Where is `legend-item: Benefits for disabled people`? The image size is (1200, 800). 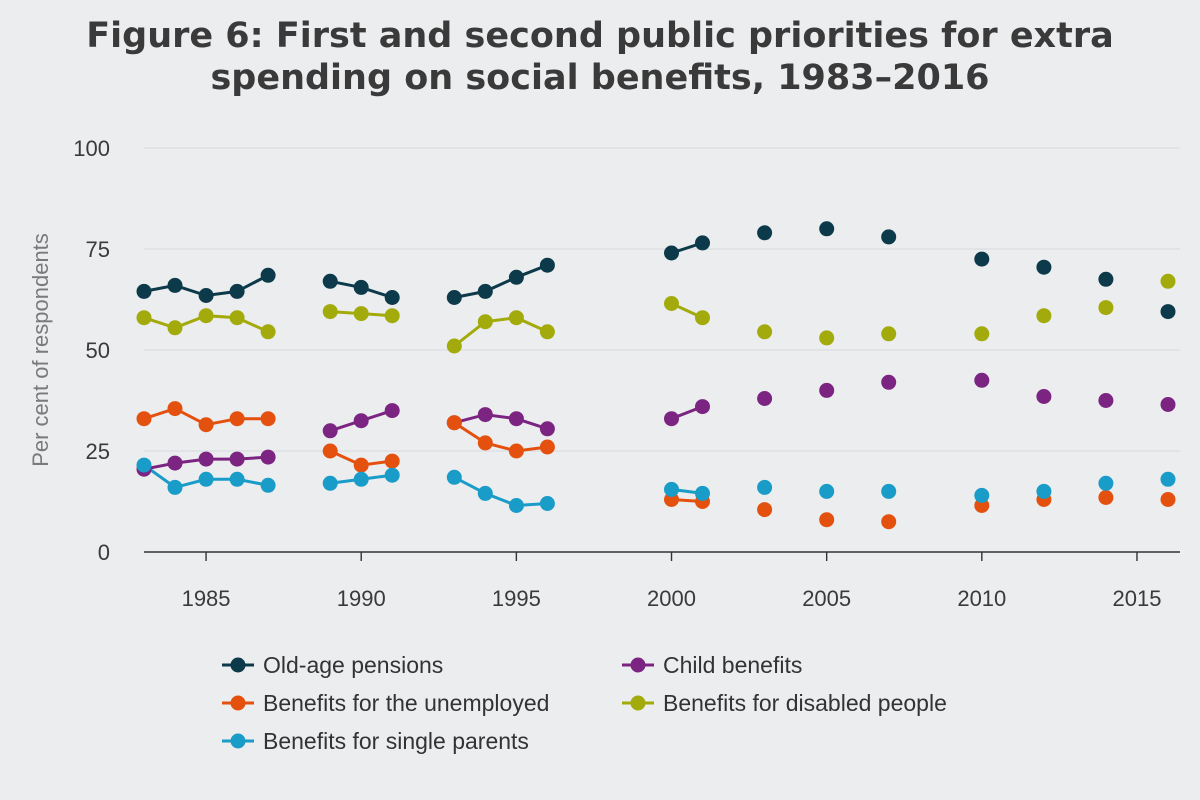
legend-item: Benefits for disabled people is located at coordinates (784, 703).